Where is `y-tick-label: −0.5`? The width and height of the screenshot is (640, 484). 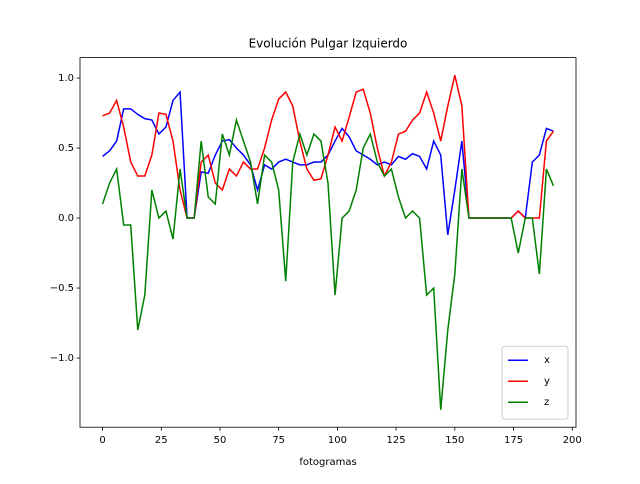 y-tick-label: −0.5 is located at coordinates (62, 288).